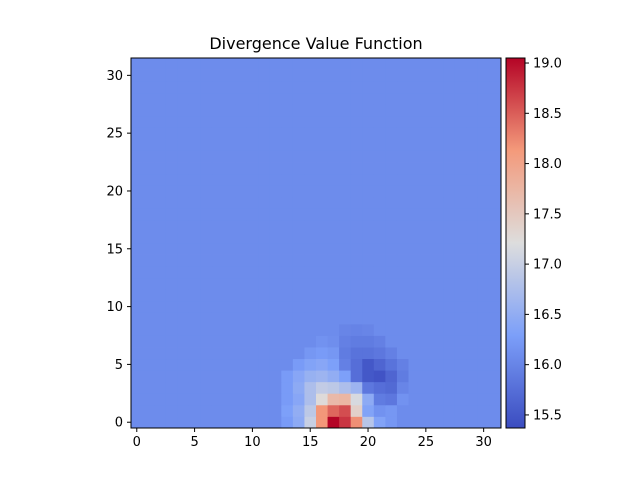 Image resolution: width=640 pixels, height=484 pixels. I want to click on y-tick-label: 0, so click(119, 423).